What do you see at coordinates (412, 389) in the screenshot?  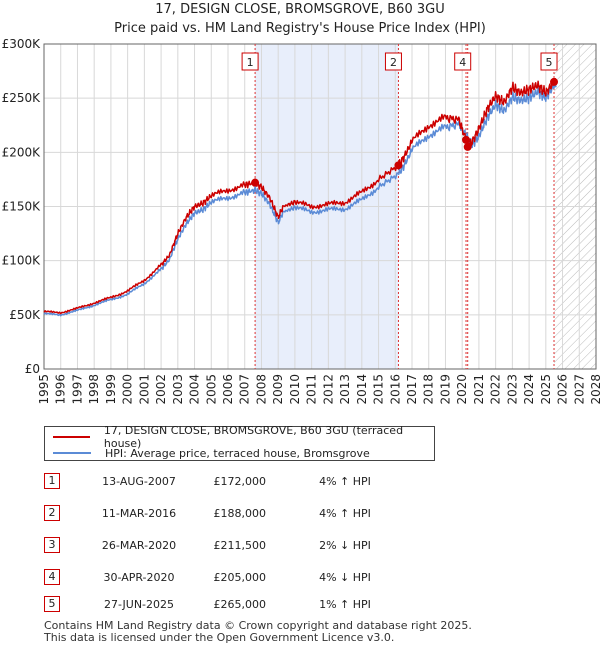 I see `x-tick-label: 2017` at bounding box center [412, 389].